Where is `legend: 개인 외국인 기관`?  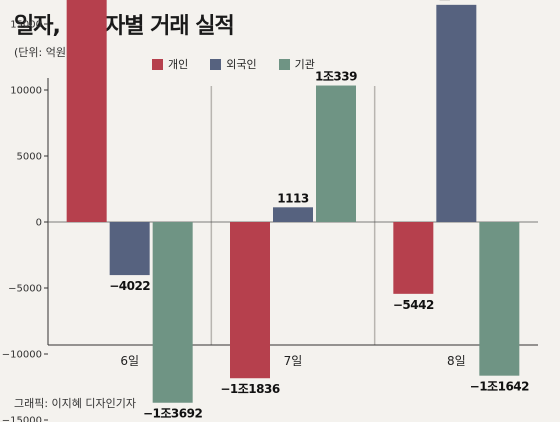 legend: 개인 외국인 기관 is located at coordinates (233, 64).